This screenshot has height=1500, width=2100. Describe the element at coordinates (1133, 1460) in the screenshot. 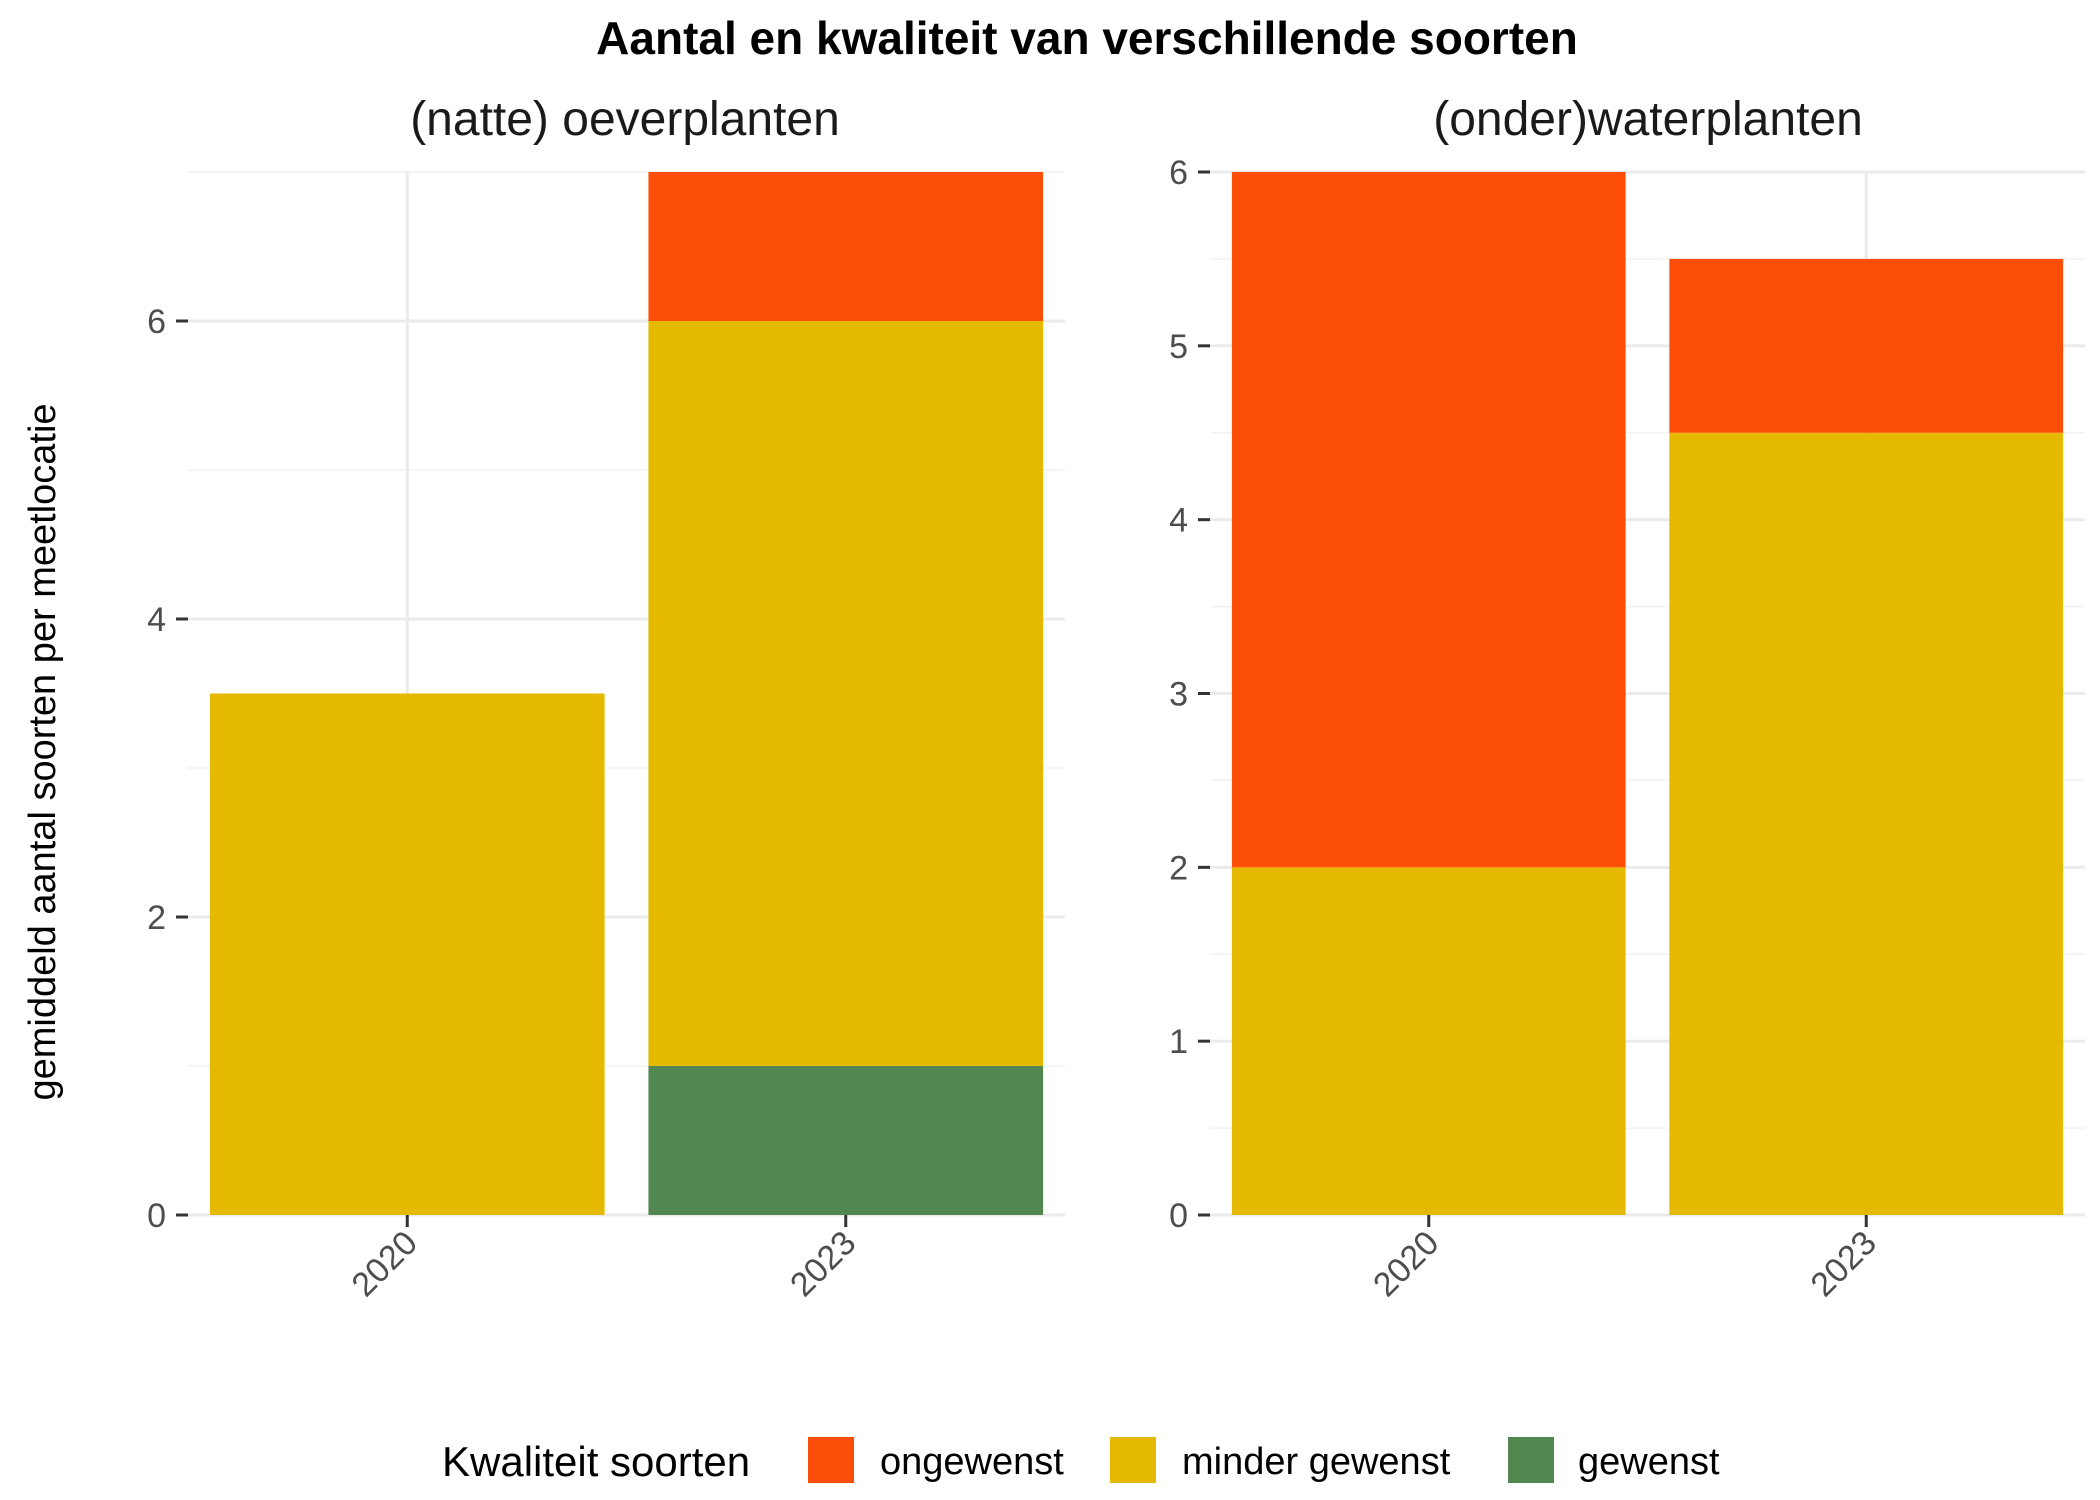

I see `legend-swatch-minder-gewenst` at that location.